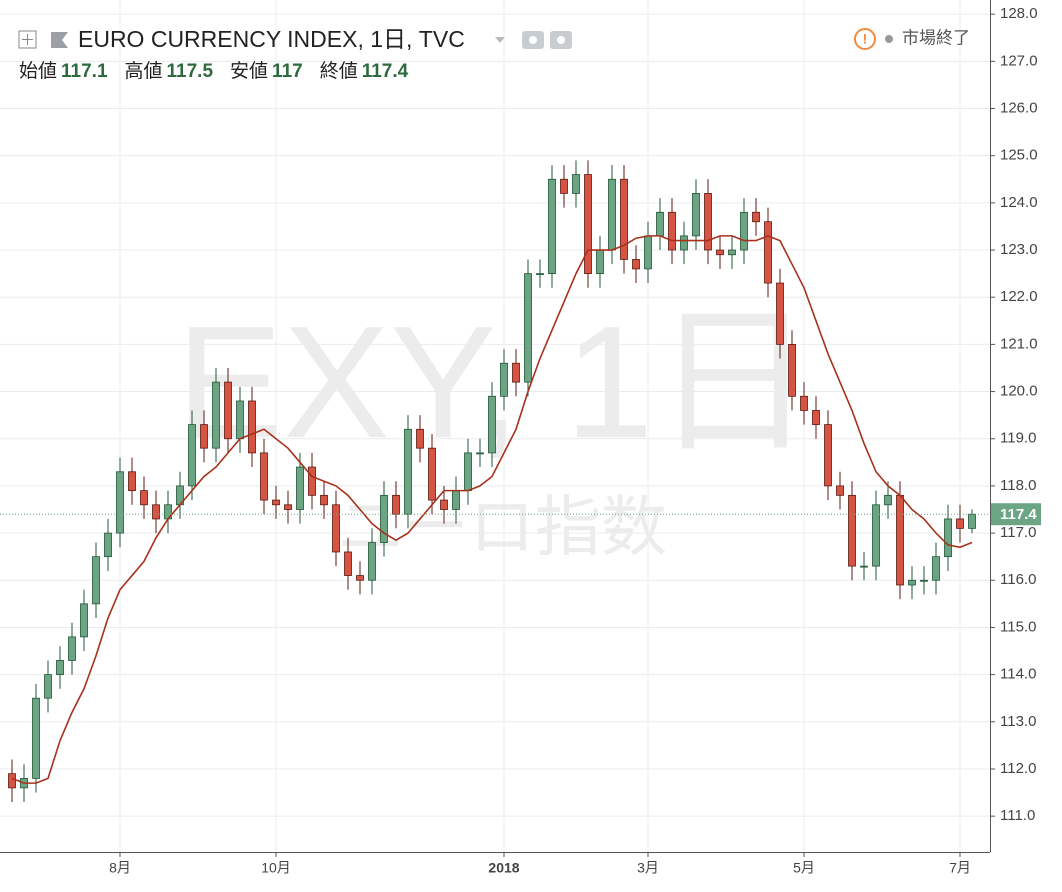 This screenshot has height=892, width=1062. Describe the element at coordinates (120, 868) in the screenshot. I see `x-tick-label: 8月` at that location.